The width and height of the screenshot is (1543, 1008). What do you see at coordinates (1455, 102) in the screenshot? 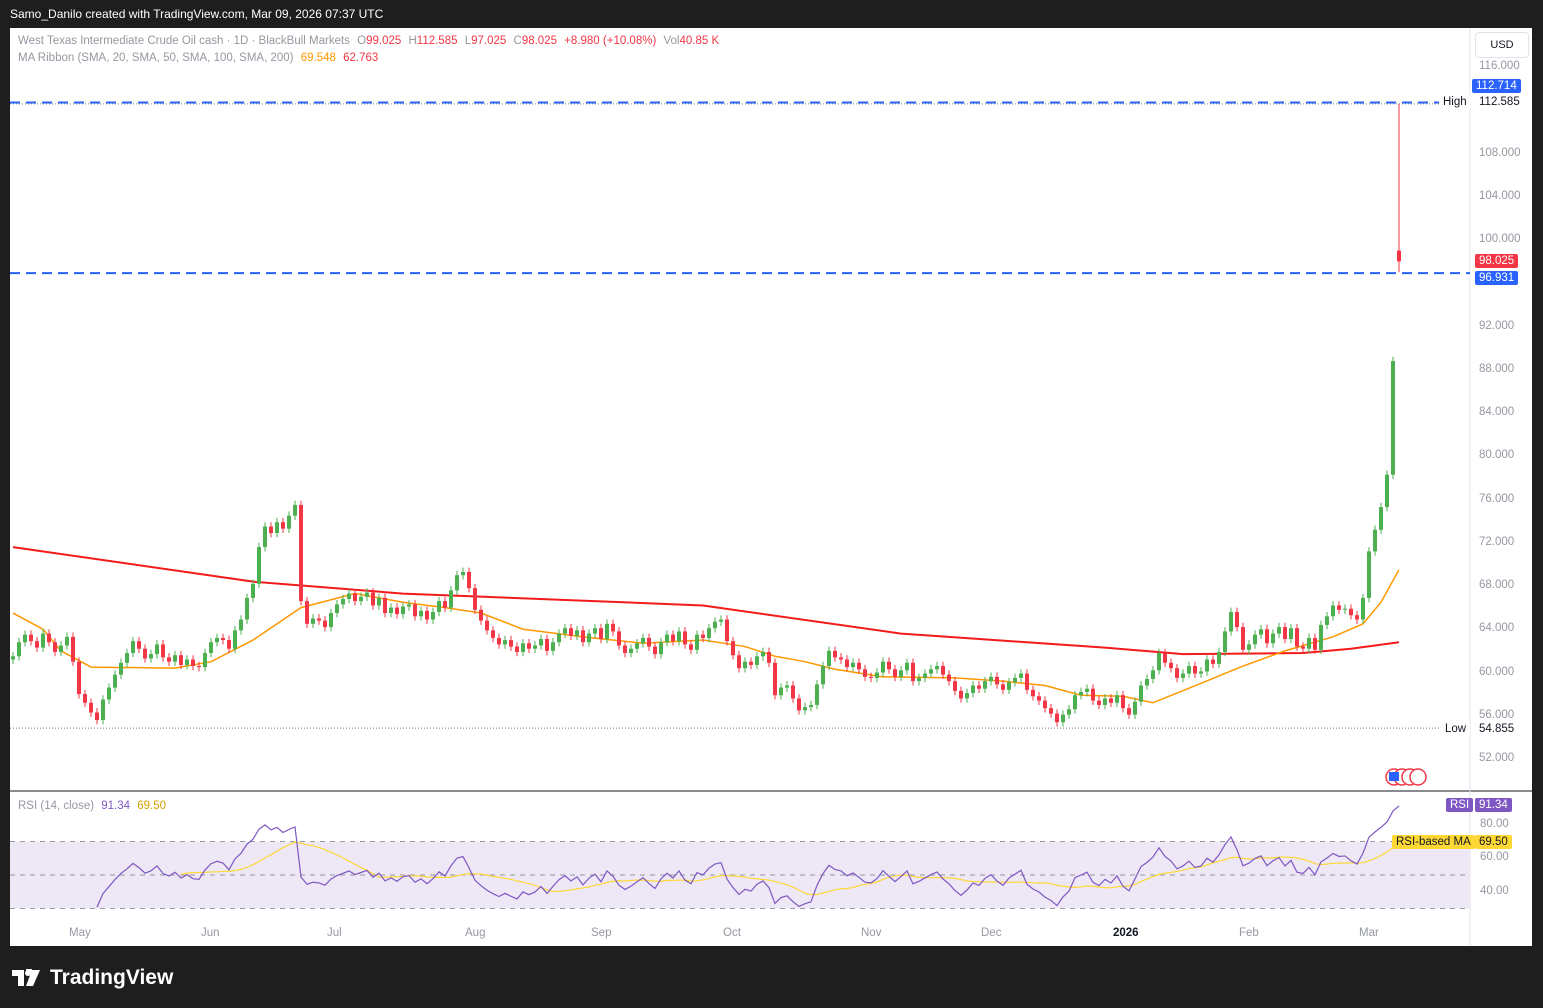
I see `high-label: High` at bounding box center [1455, 102].